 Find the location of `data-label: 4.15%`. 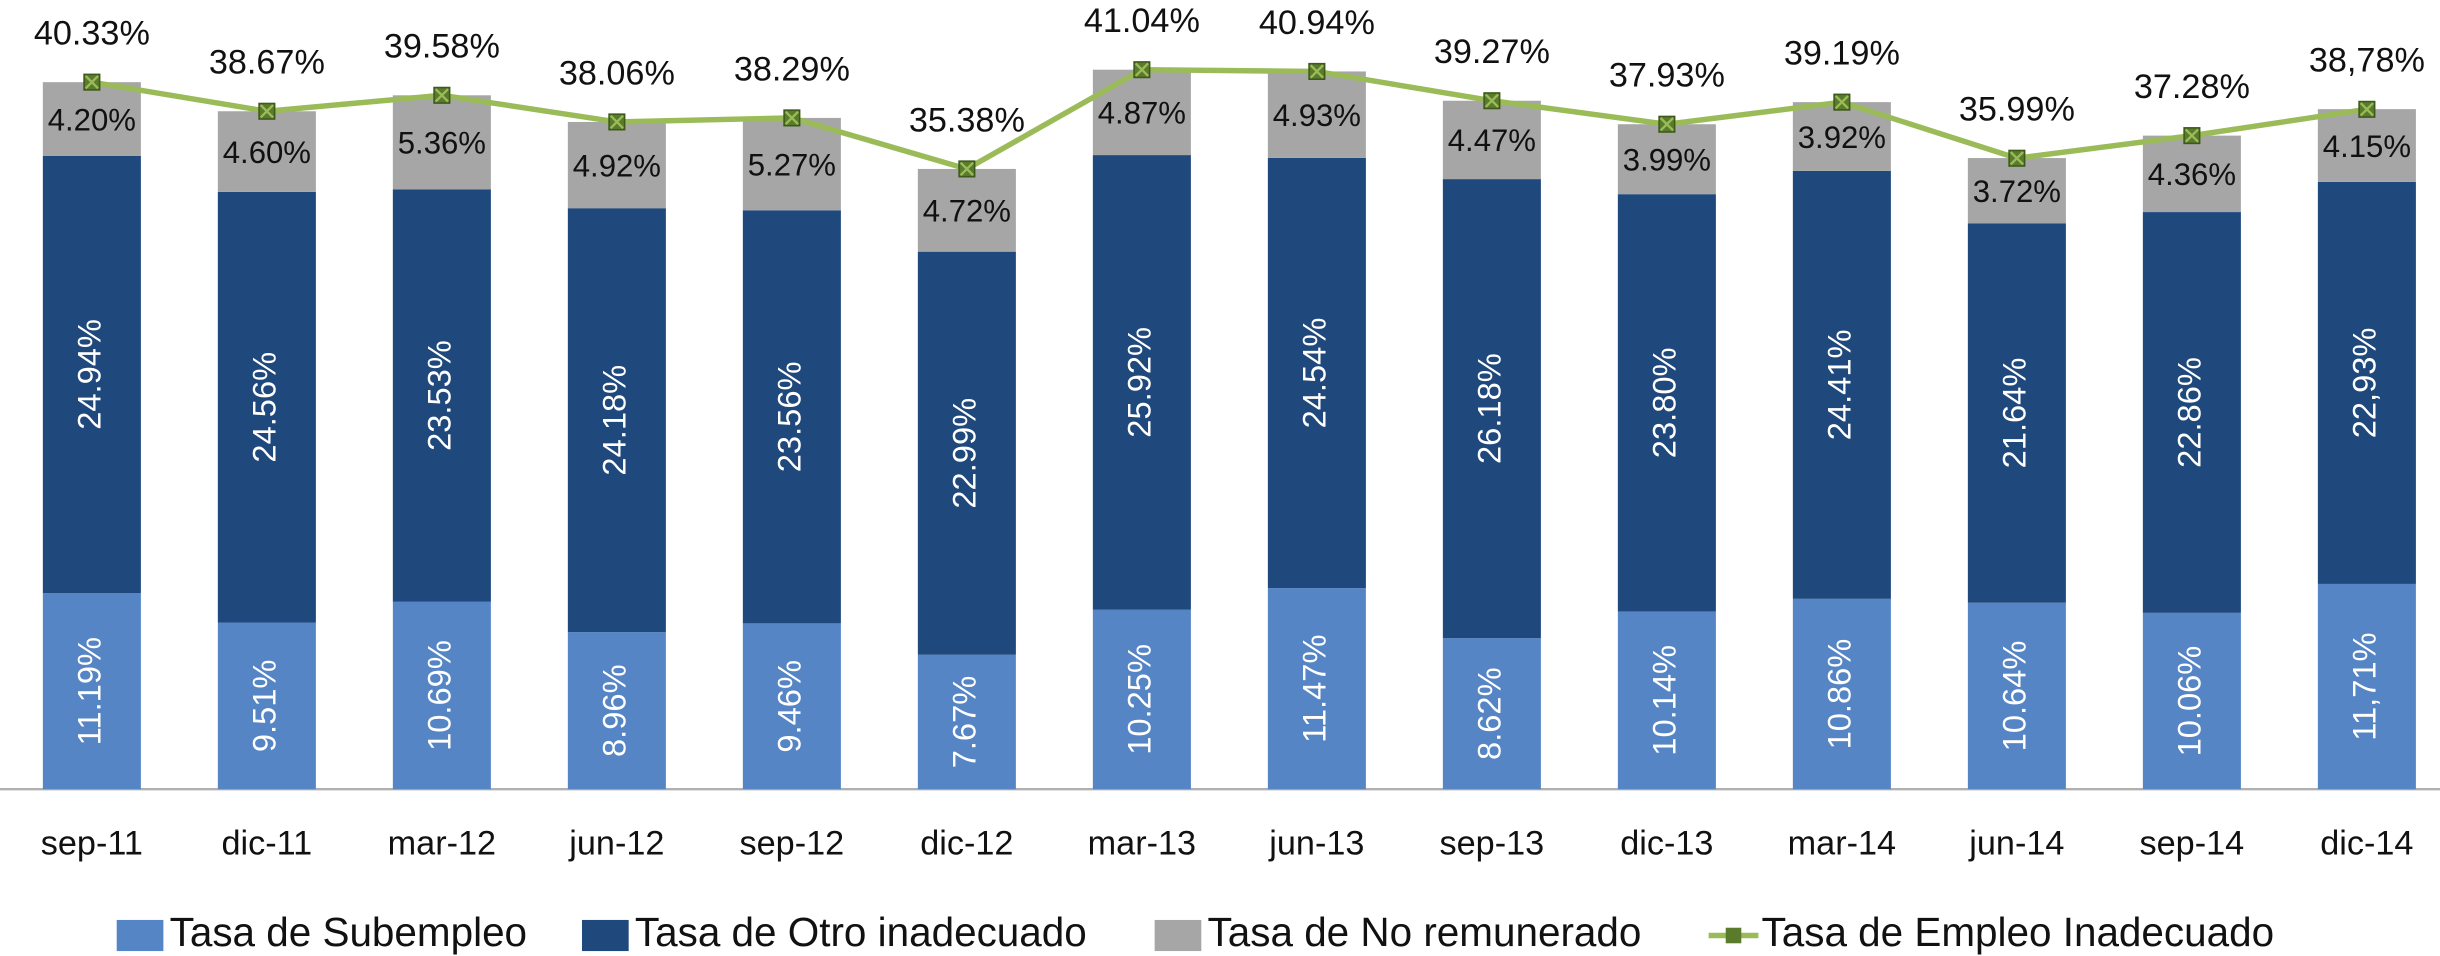

data-label: 4.15% is located at coordinates (2367, 146).